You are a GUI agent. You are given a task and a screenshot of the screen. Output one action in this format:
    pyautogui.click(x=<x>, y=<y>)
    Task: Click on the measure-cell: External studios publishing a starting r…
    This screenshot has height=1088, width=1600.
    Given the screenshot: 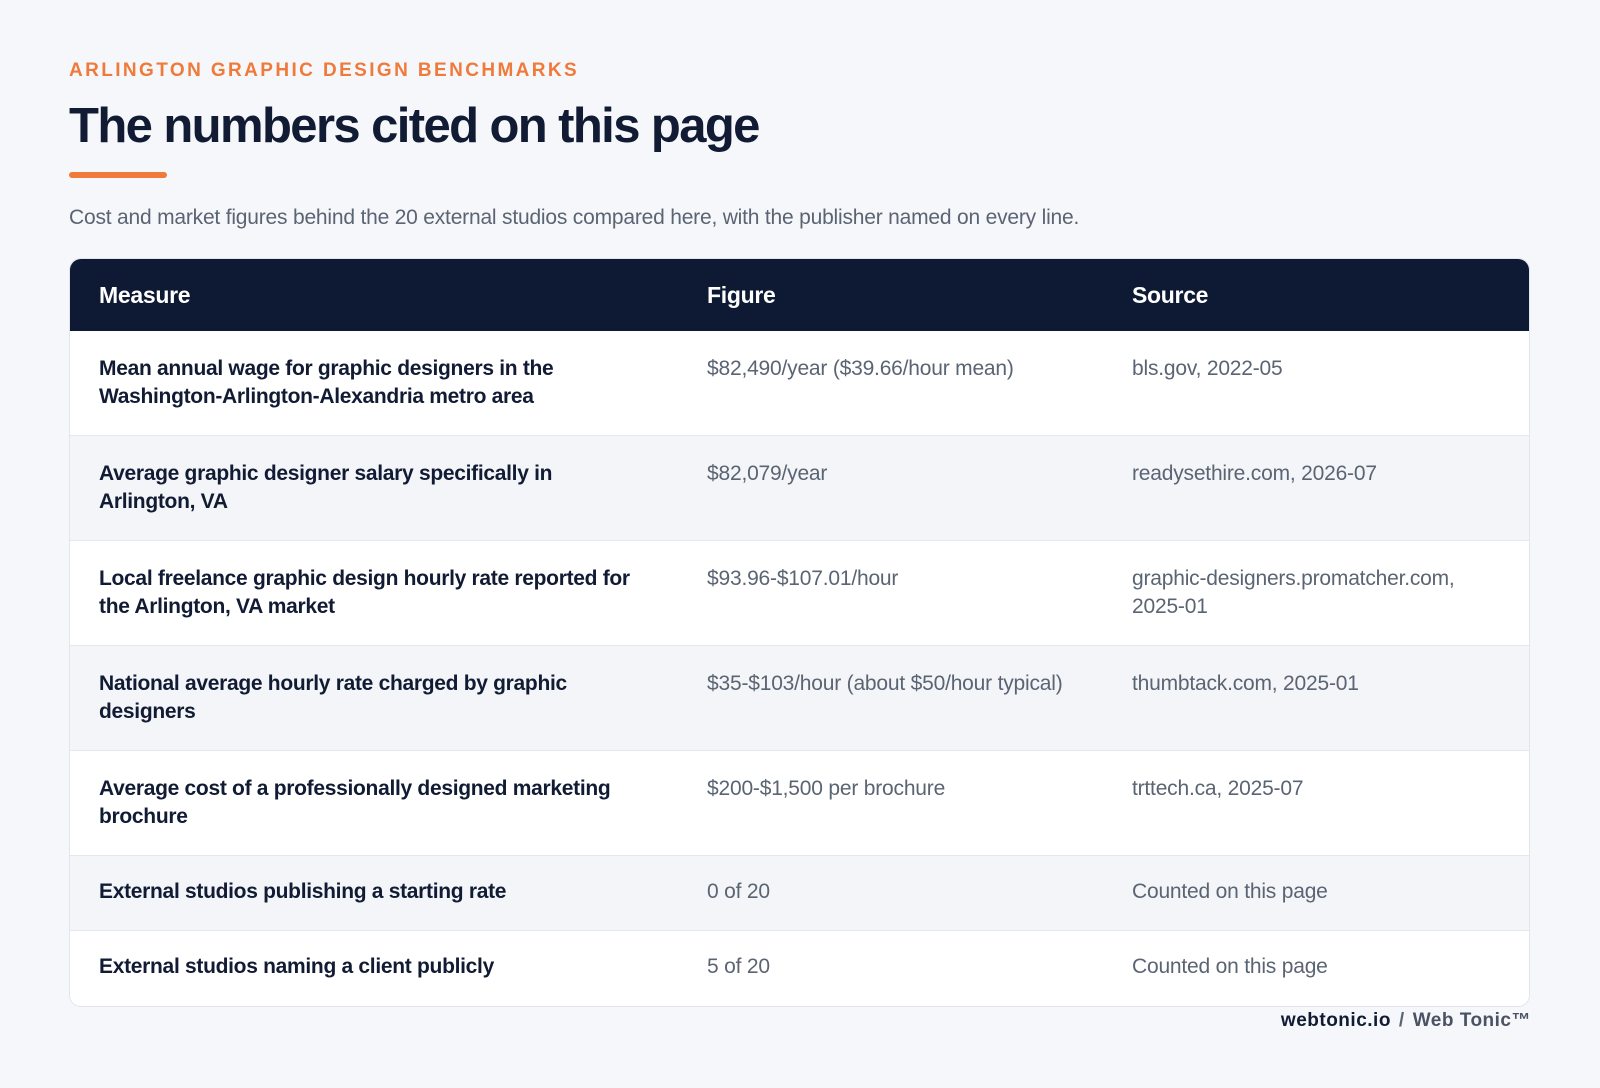 What is the action you would take?
    pyautogui.click(x=374, y=893)
    